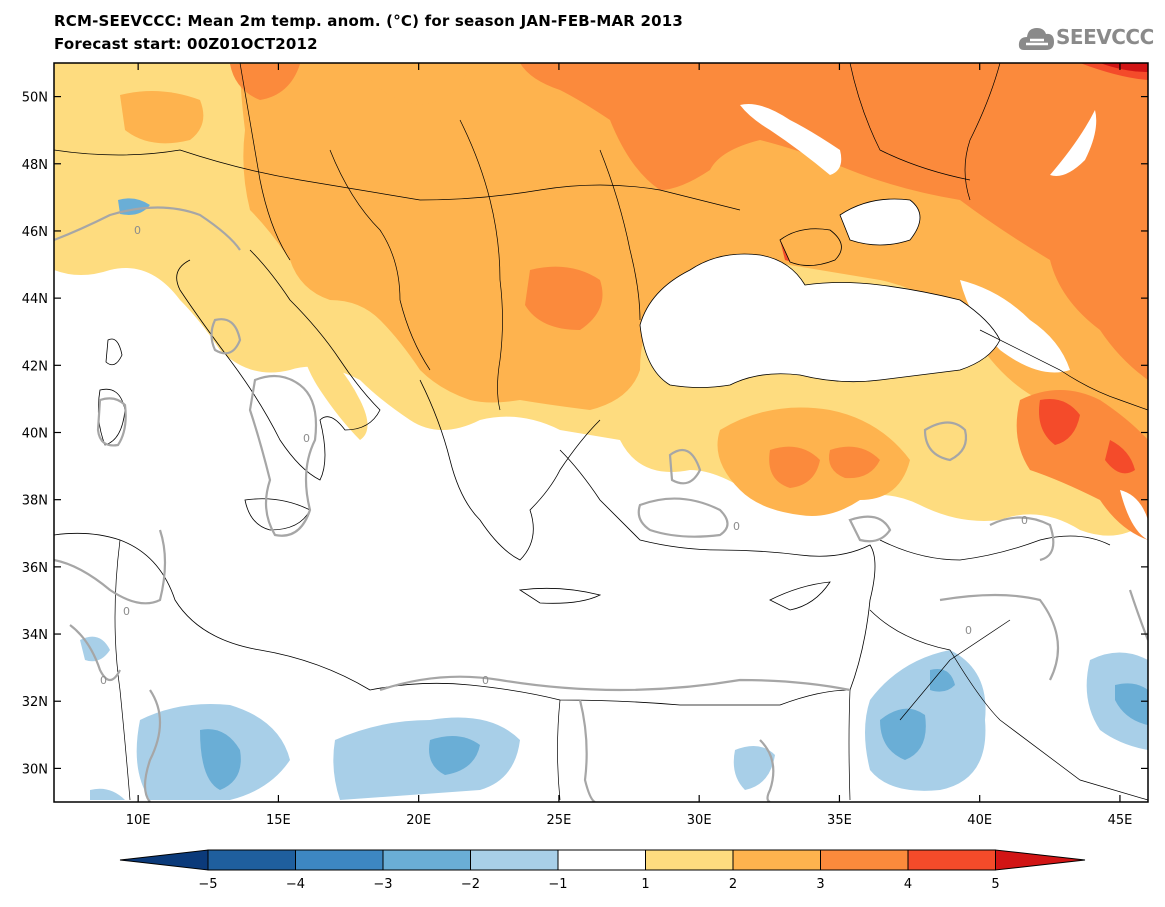 This screenshot has width=1165, height=907. I want to click on lat-tick-label: 48N, so click(35, 165).